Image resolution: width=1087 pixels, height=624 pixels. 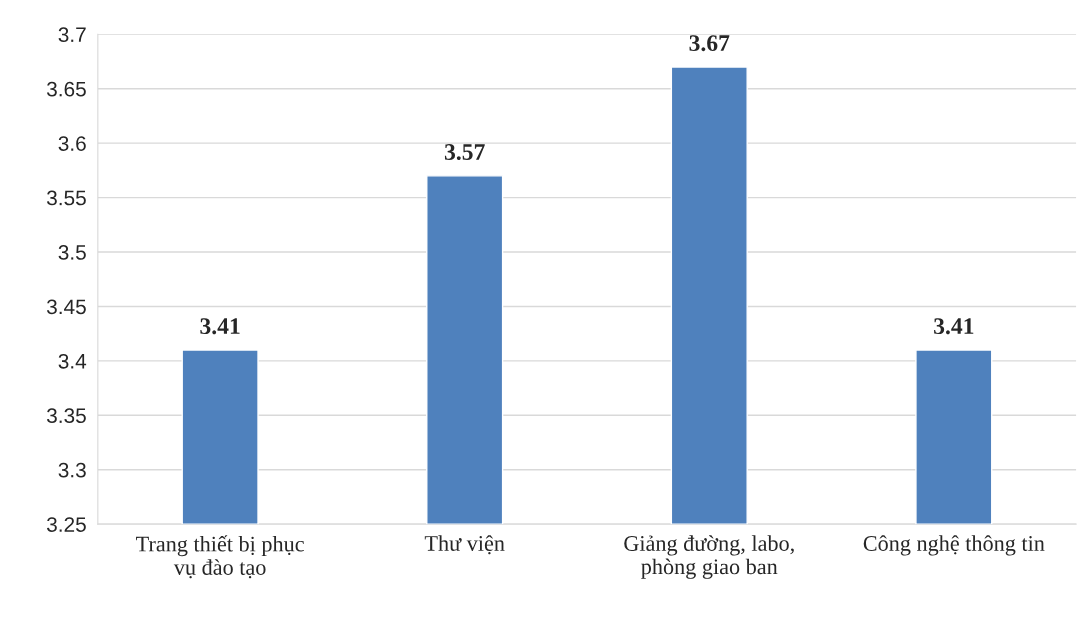 What do you see at coordinates (72, 470) in the screenshot?
I see `y-tick-label: 3.3` at bounding box center [72, 470].